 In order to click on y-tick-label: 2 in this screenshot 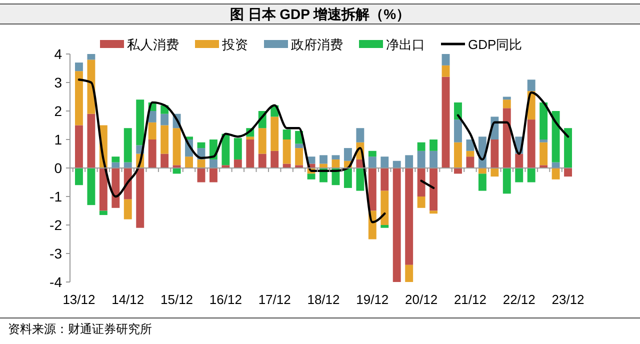, I will do `click(58, 111)`.